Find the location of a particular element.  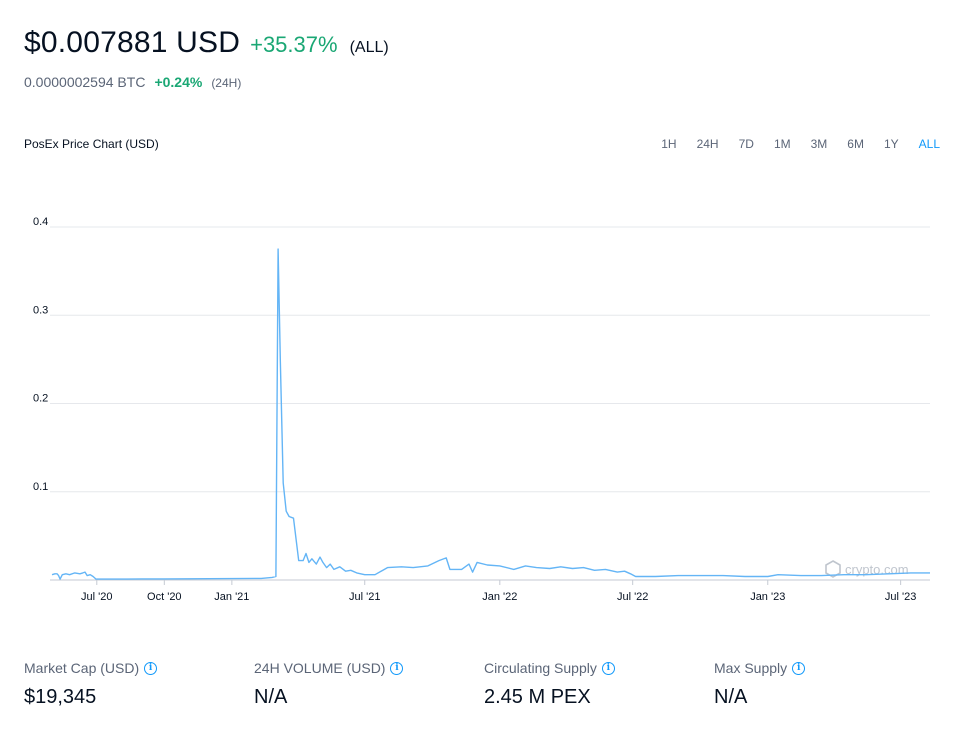

btc-change-period: (24H) is located at coordinates (226, 83).